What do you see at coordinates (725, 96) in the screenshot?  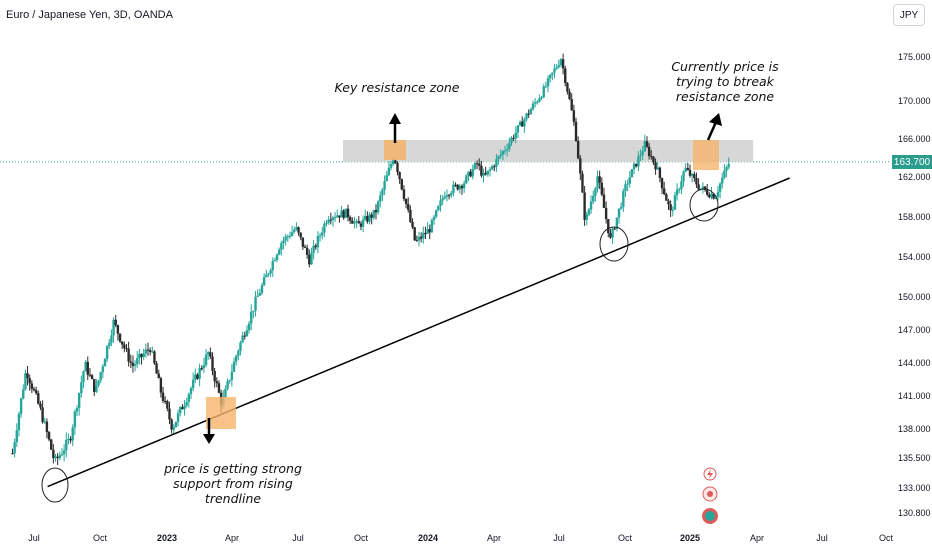 I see `current-annotation-line: resistance zone` at bounding box center [725, 96].